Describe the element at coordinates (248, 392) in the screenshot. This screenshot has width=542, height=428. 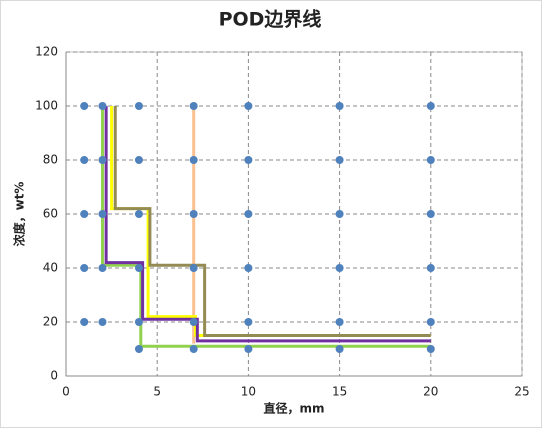
I see `x-tick-label: 10` at that location.